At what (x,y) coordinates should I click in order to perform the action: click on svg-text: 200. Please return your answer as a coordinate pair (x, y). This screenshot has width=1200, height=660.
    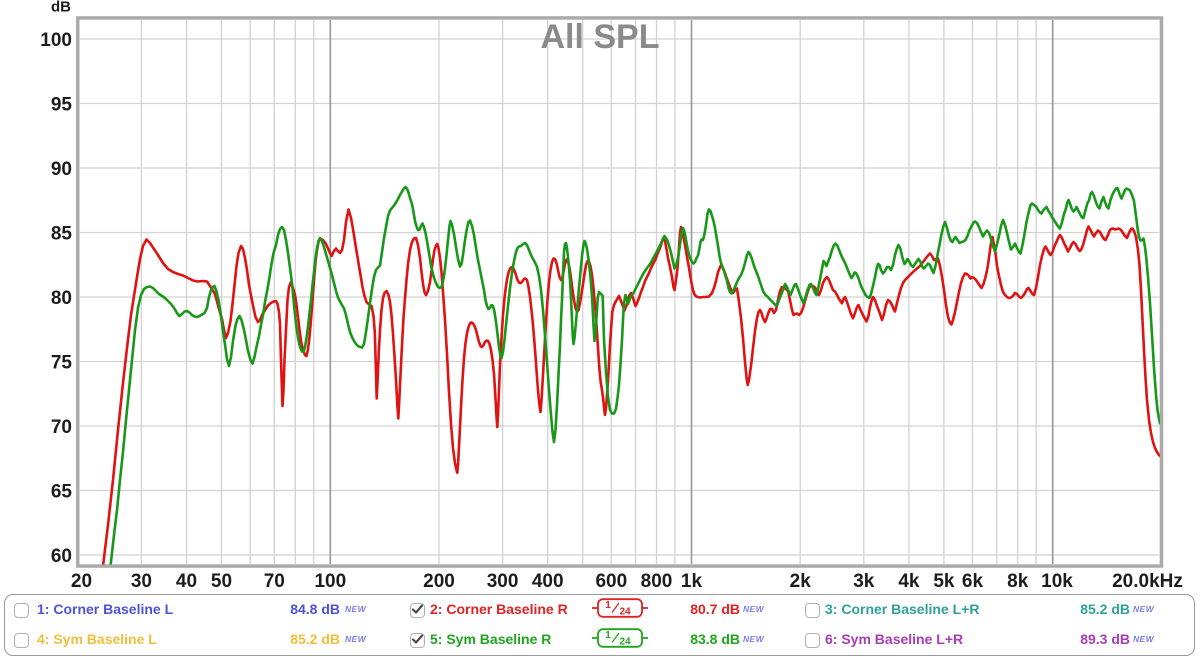
    Looking at the image, I should click on (439, 581).